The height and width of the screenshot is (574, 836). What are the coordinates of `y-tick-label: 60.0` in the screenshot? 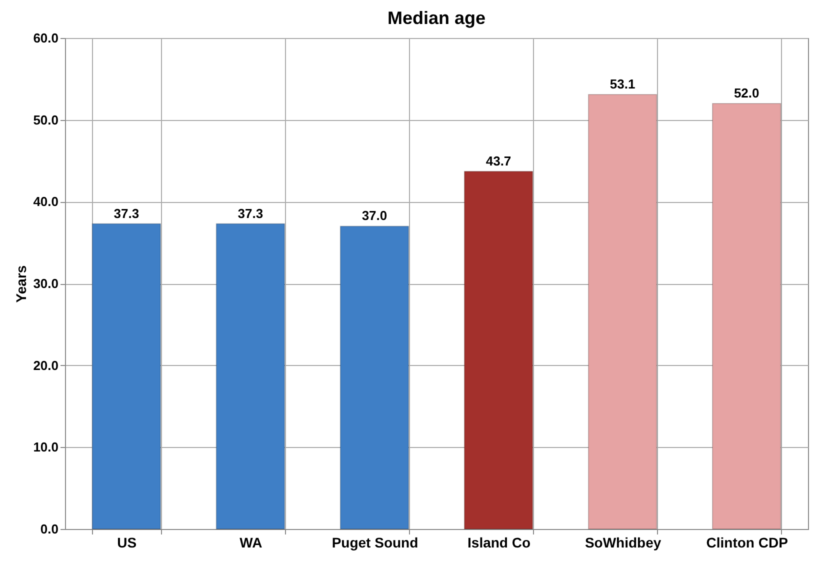 It's located at (45, 38).